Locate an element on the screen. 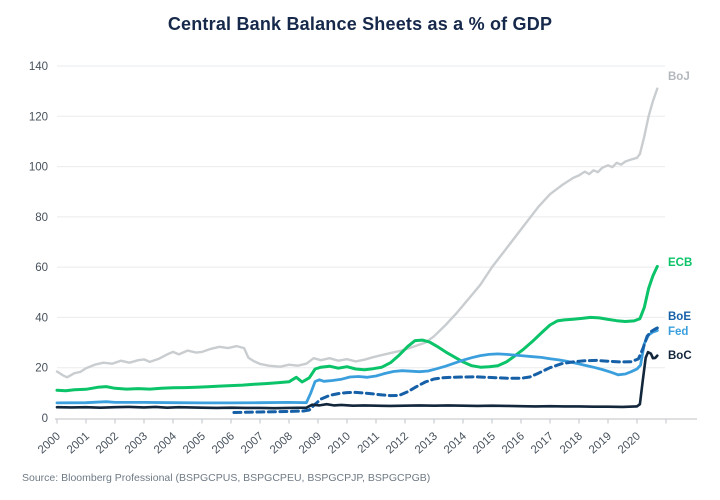 The height and width of the screenshot is (500, 720). x-tick-label: 2017 is located at coordinates (542, 443).